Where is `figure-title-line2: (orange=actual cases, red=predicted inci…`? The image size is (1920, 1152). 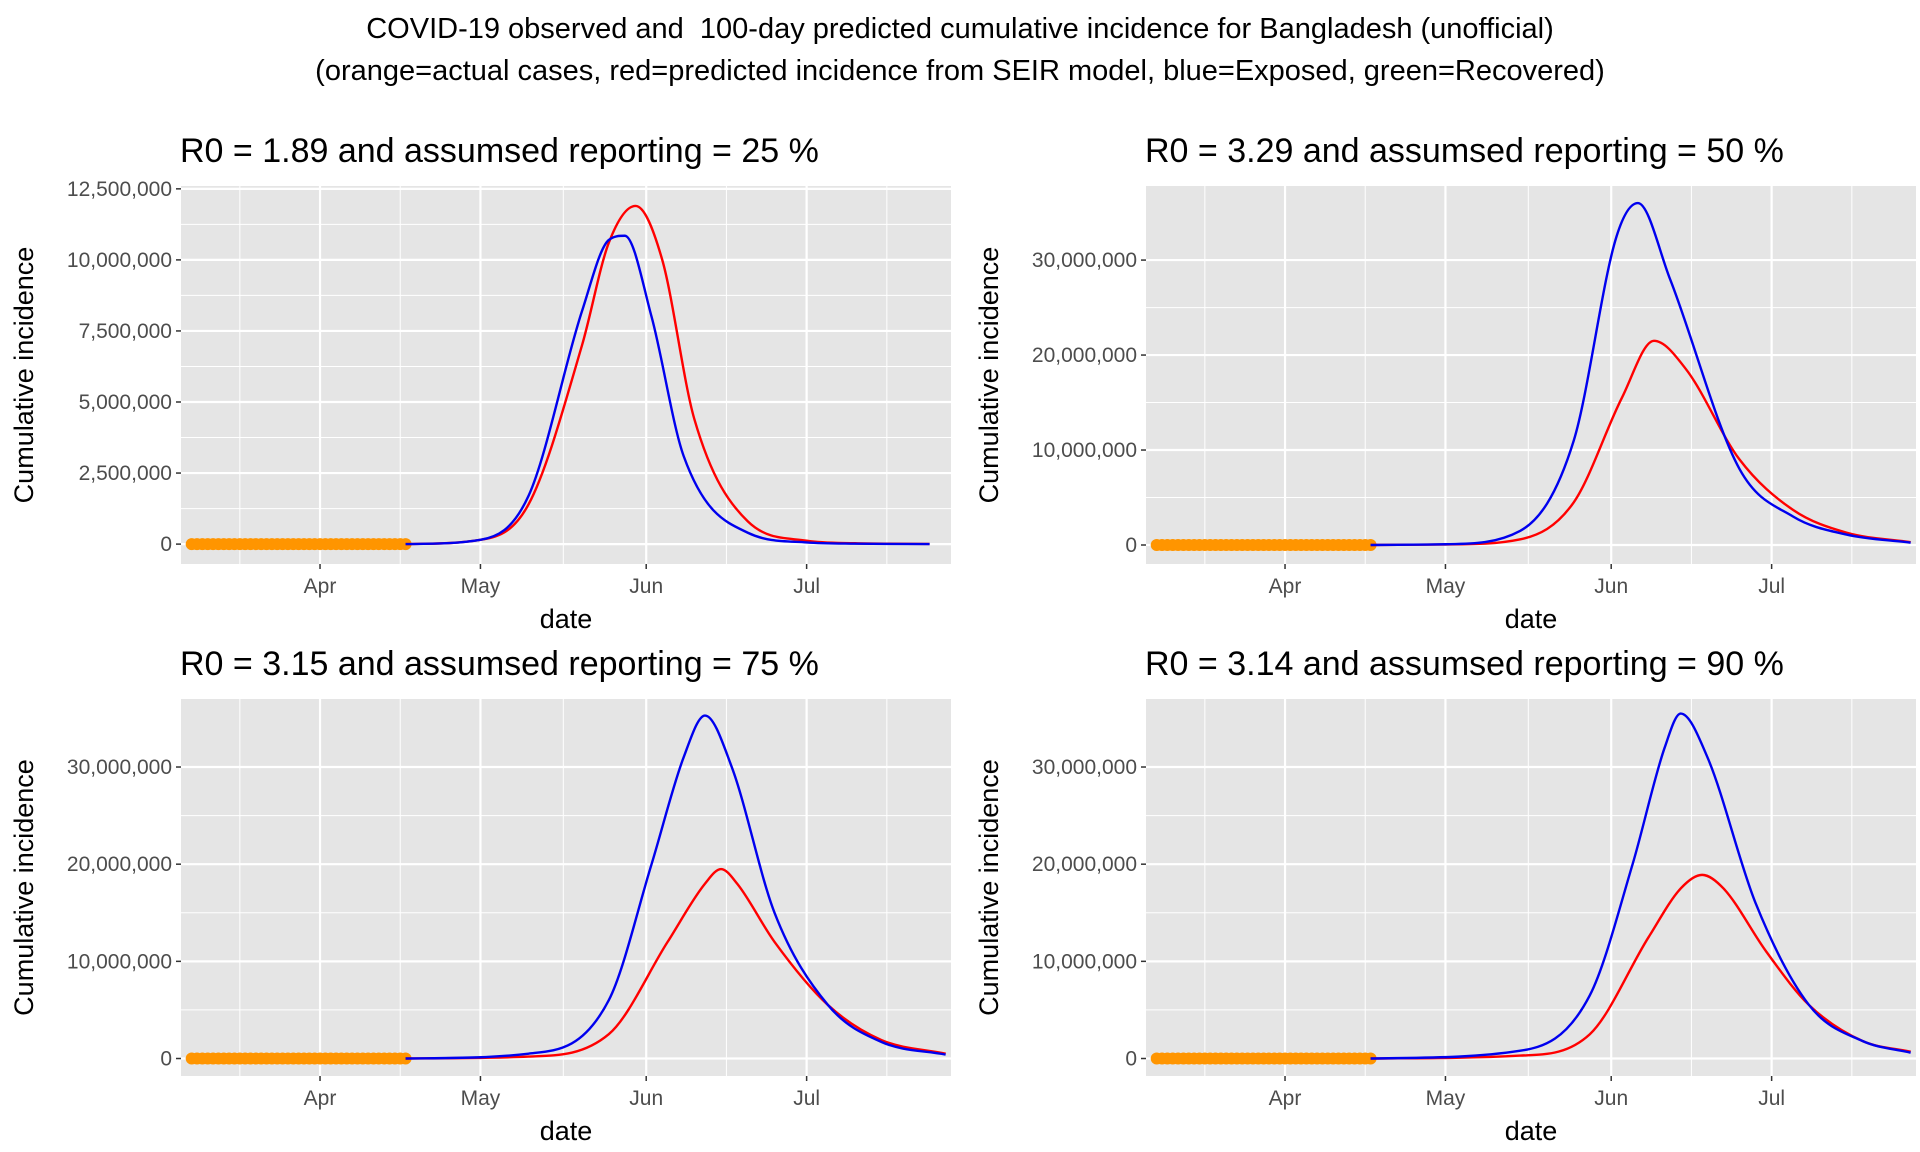
figure-title-line2: (orange=actual cases, red=predicted inci… is located at coordinates (960, 71).